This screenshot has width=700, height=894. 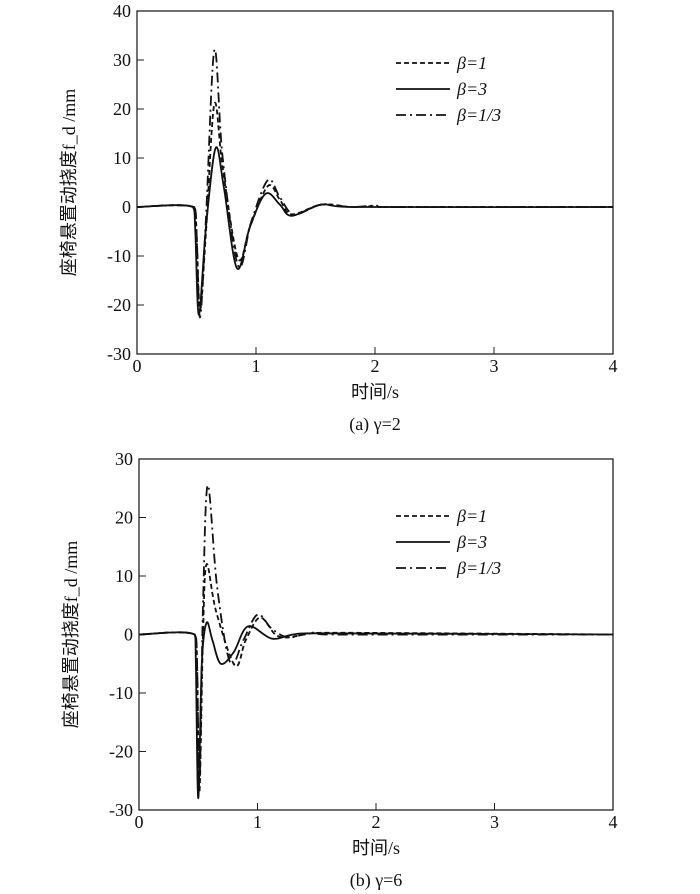 I want to click on y-tick-label: 40, so click(x=122, y=11).